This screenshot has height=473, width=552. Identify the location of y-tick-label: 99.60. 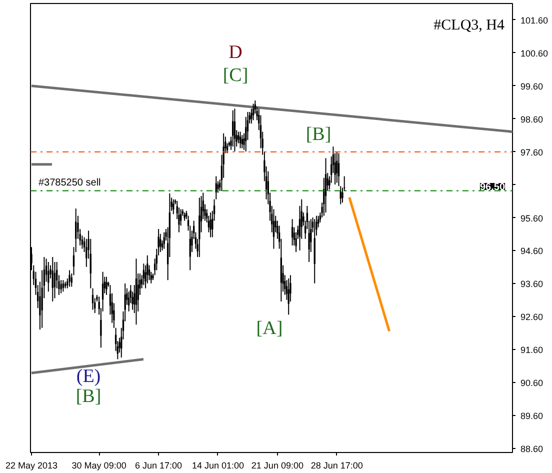
(532, 86).